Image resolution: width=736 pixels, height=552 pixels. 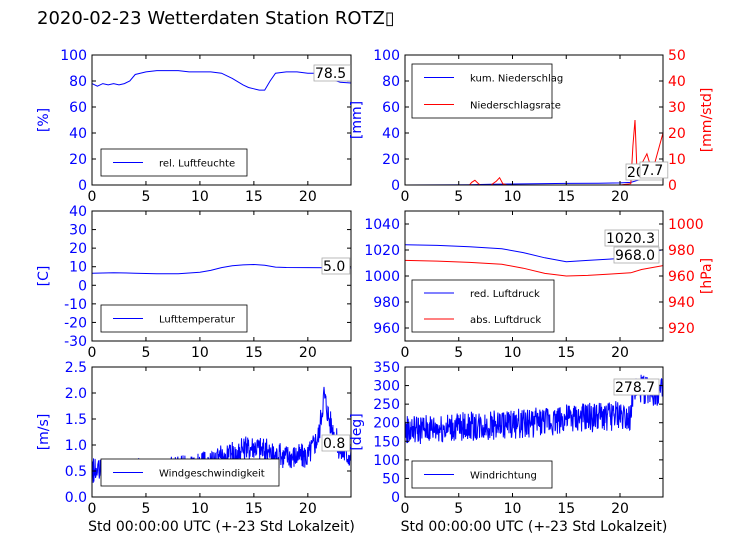 I want to click on legend: kum. Niederschlag Niederschlagsrate, so click(x=487, y=91).